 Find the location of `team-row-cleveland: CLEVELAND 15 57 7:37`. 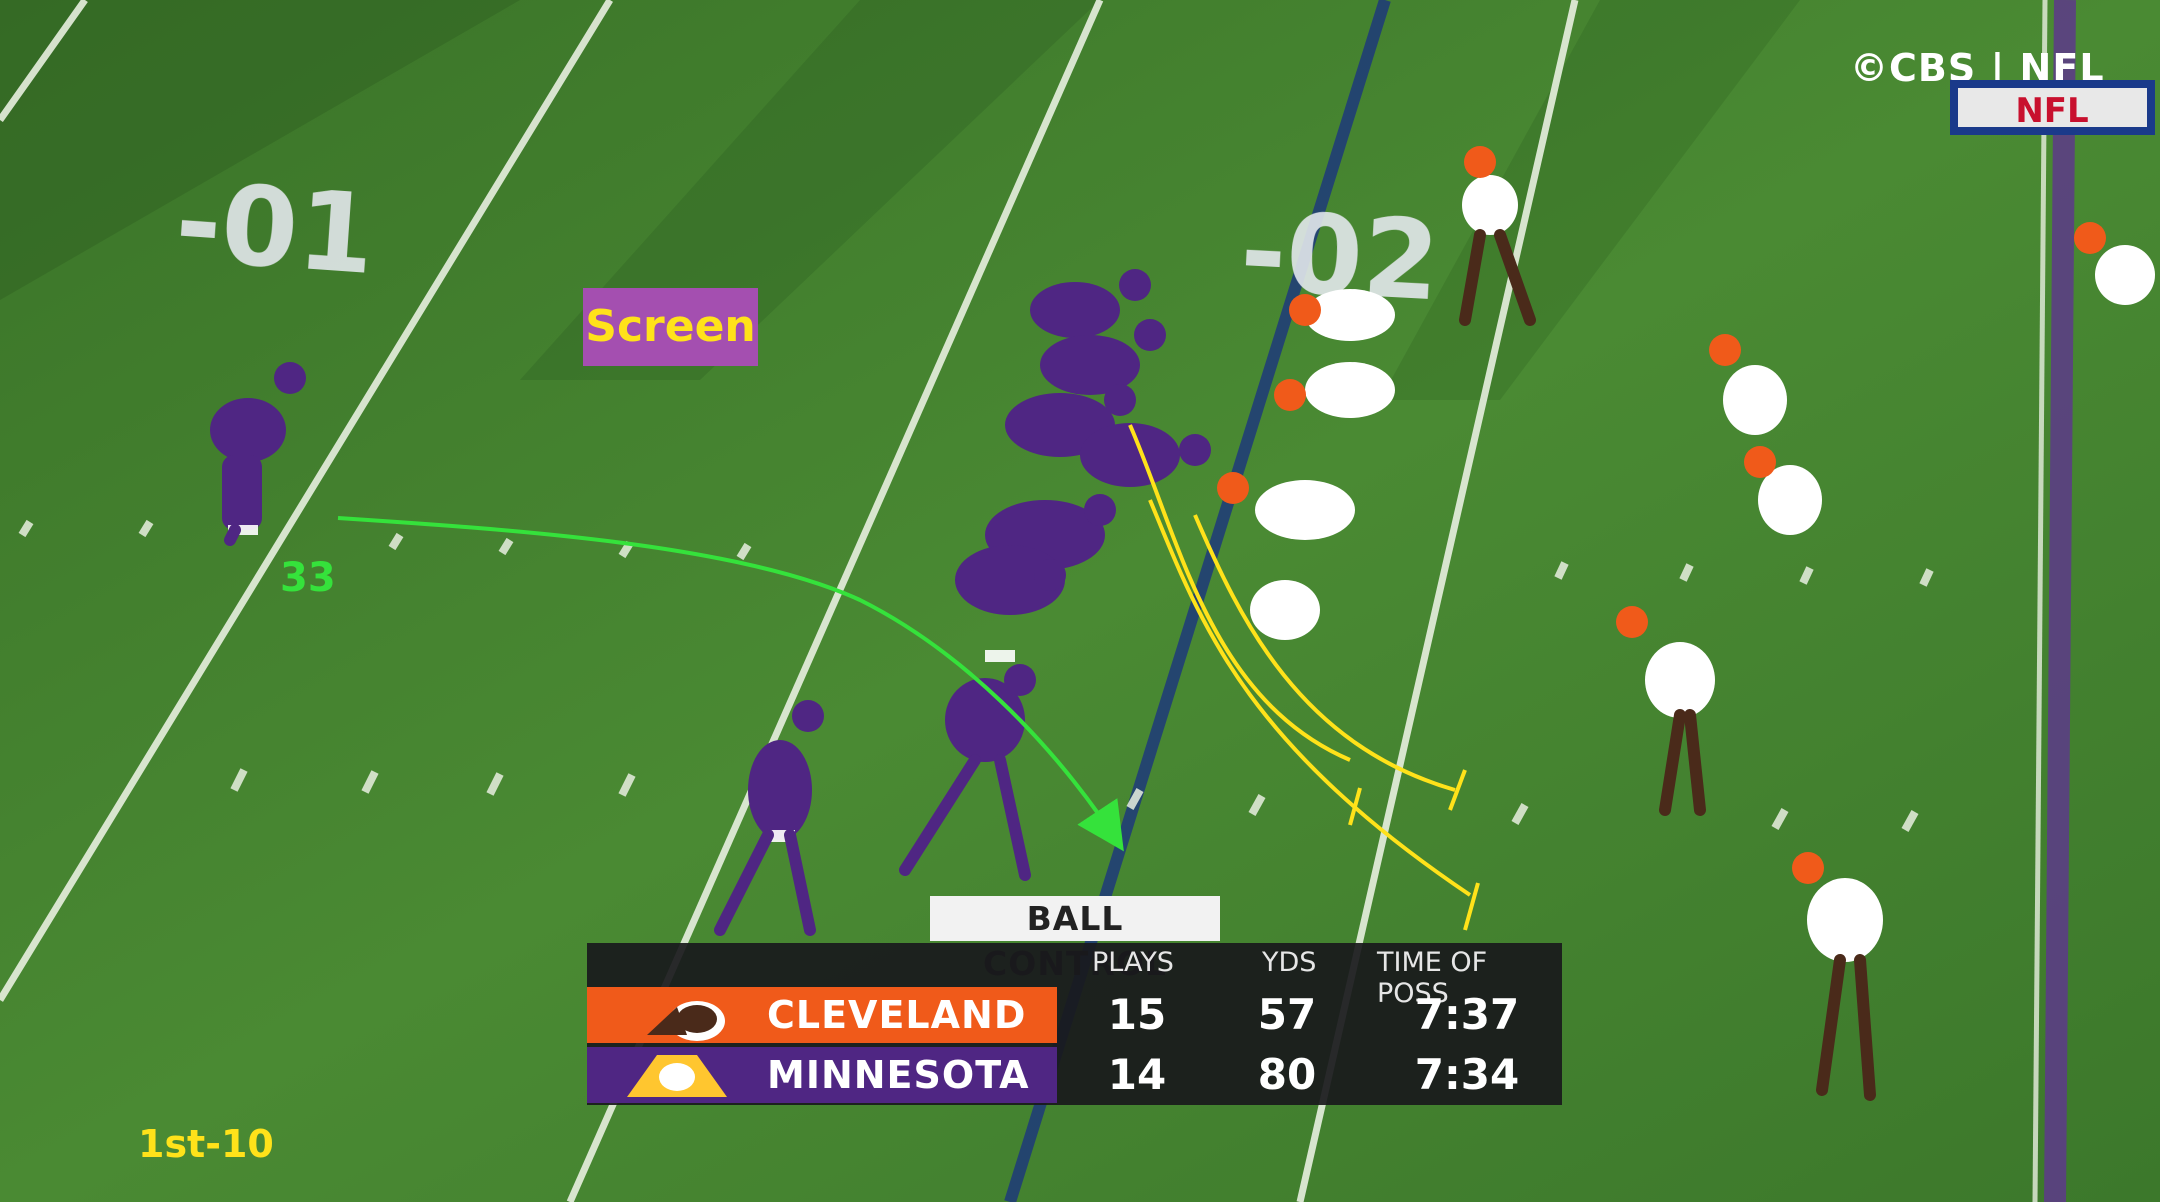

team-row-cleveland: CLEVELAND 15 57 7:37 is located at coordinates (1074, 1015).